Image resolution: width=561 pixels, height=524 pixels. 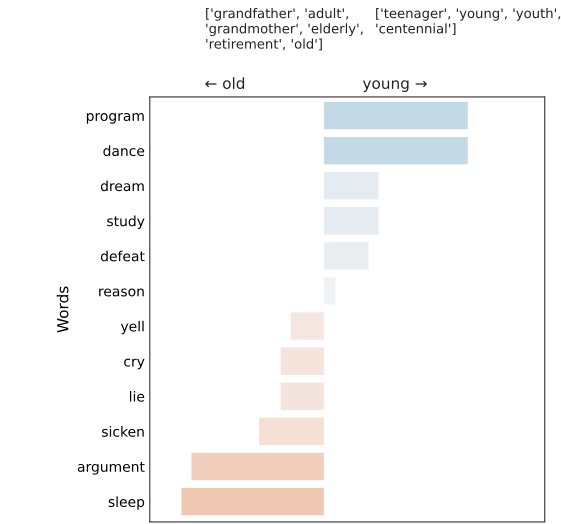 What do you see at coordinates (126, 503) in the screenshot?
I see `y-tick-label: sleep` at bounding box center [126, 503].